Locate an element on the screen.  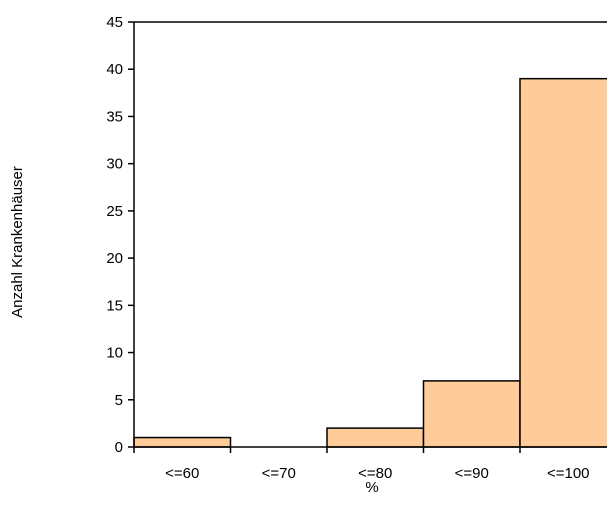
y-tick-label: 5 is located at coordinates (119, 400).